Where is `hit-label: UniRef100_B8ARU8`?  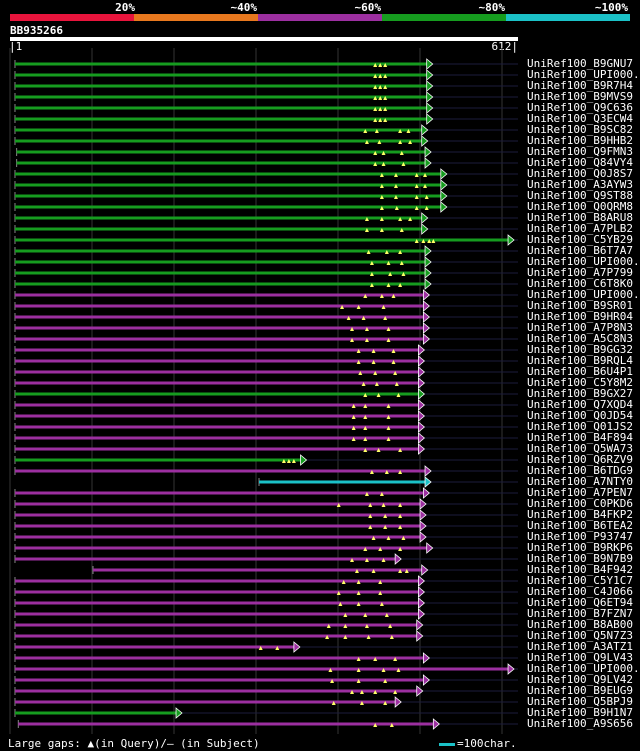 hit-label: UniRef100_B8ARU8 is located at coordinates (580, 217).